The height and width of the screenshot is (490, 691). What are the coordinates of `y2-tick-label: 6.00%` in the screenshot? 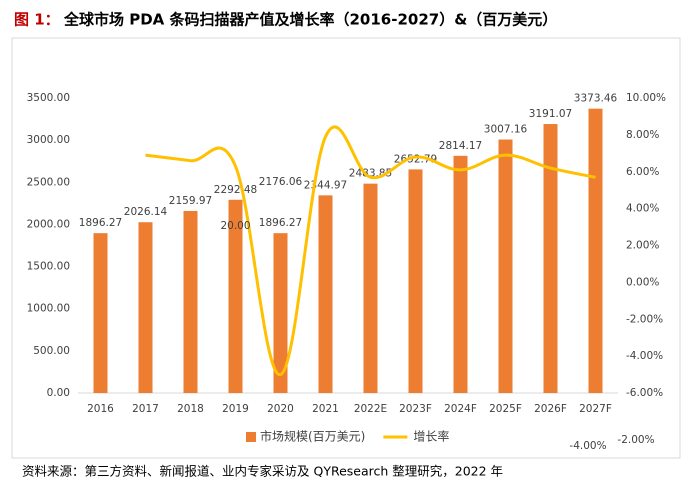 It's located at (642, 172).